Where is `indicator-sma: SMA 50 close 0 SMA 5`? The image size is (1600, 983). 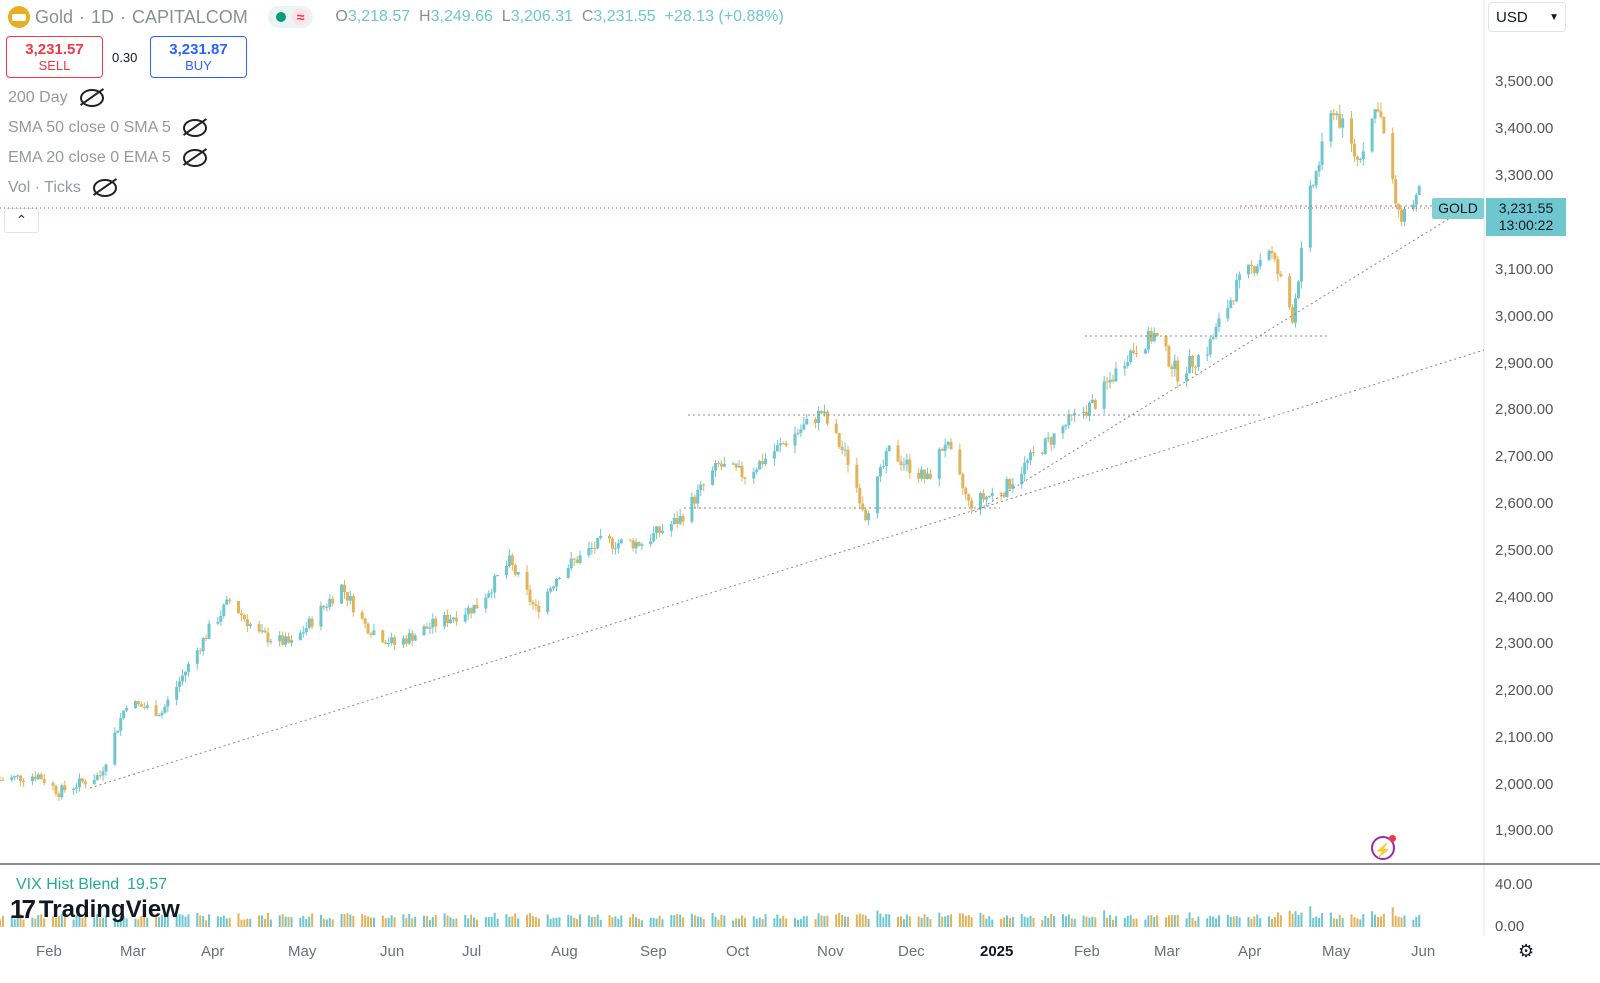 indicator-sma: SMA 50 close 0 SMA 5 is located at coordinates (107, 128).